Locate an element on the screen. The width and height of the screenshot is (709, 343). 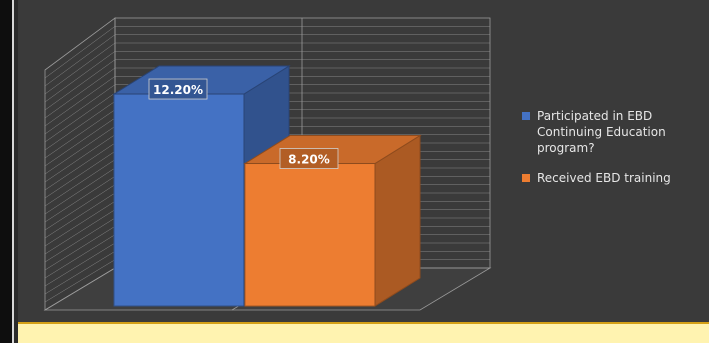
data-label-2: 8.20% is located at coordinates (309, 160).